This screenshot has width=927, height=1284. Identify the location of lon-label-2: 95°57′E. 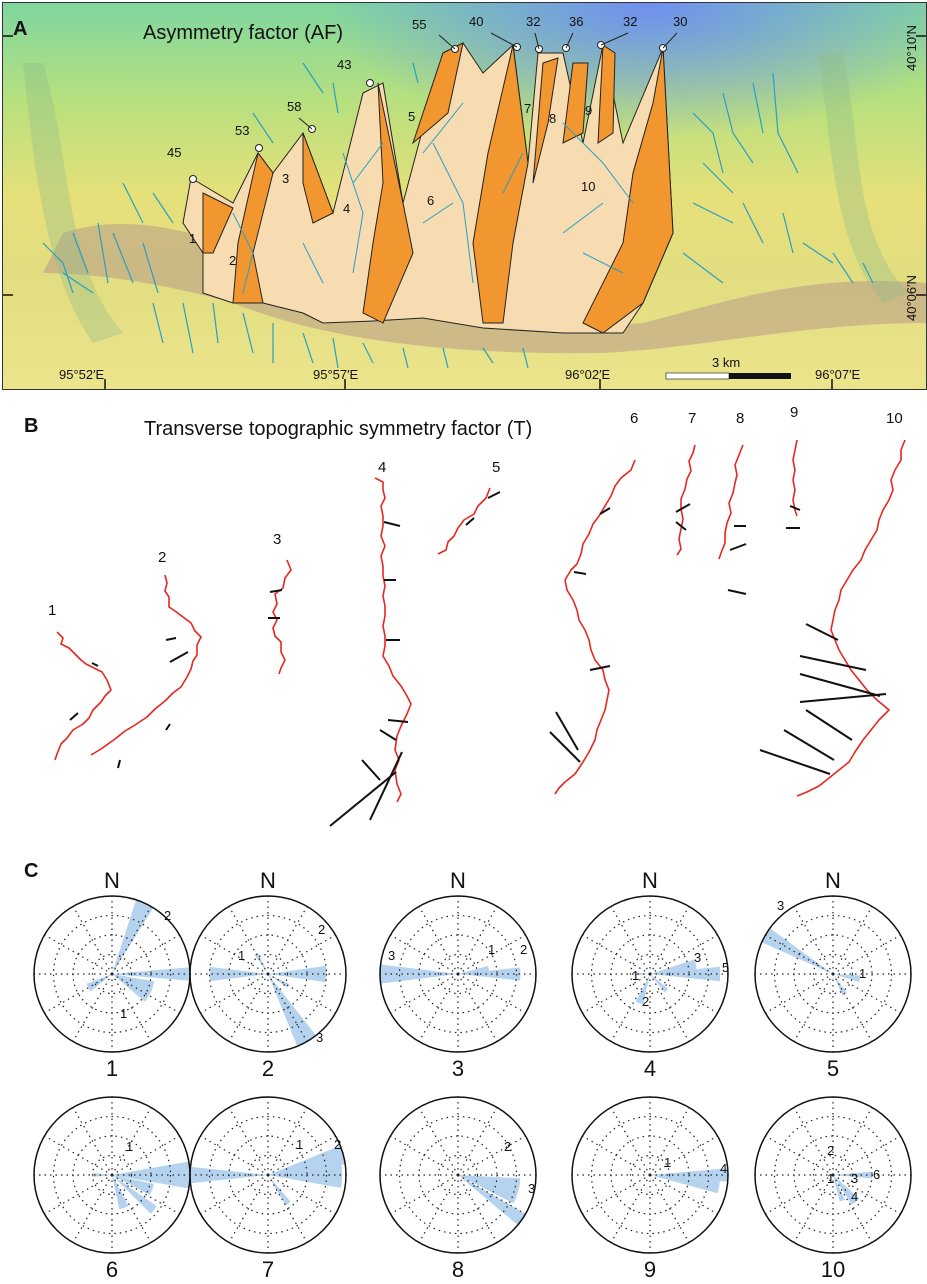
(336, 374).